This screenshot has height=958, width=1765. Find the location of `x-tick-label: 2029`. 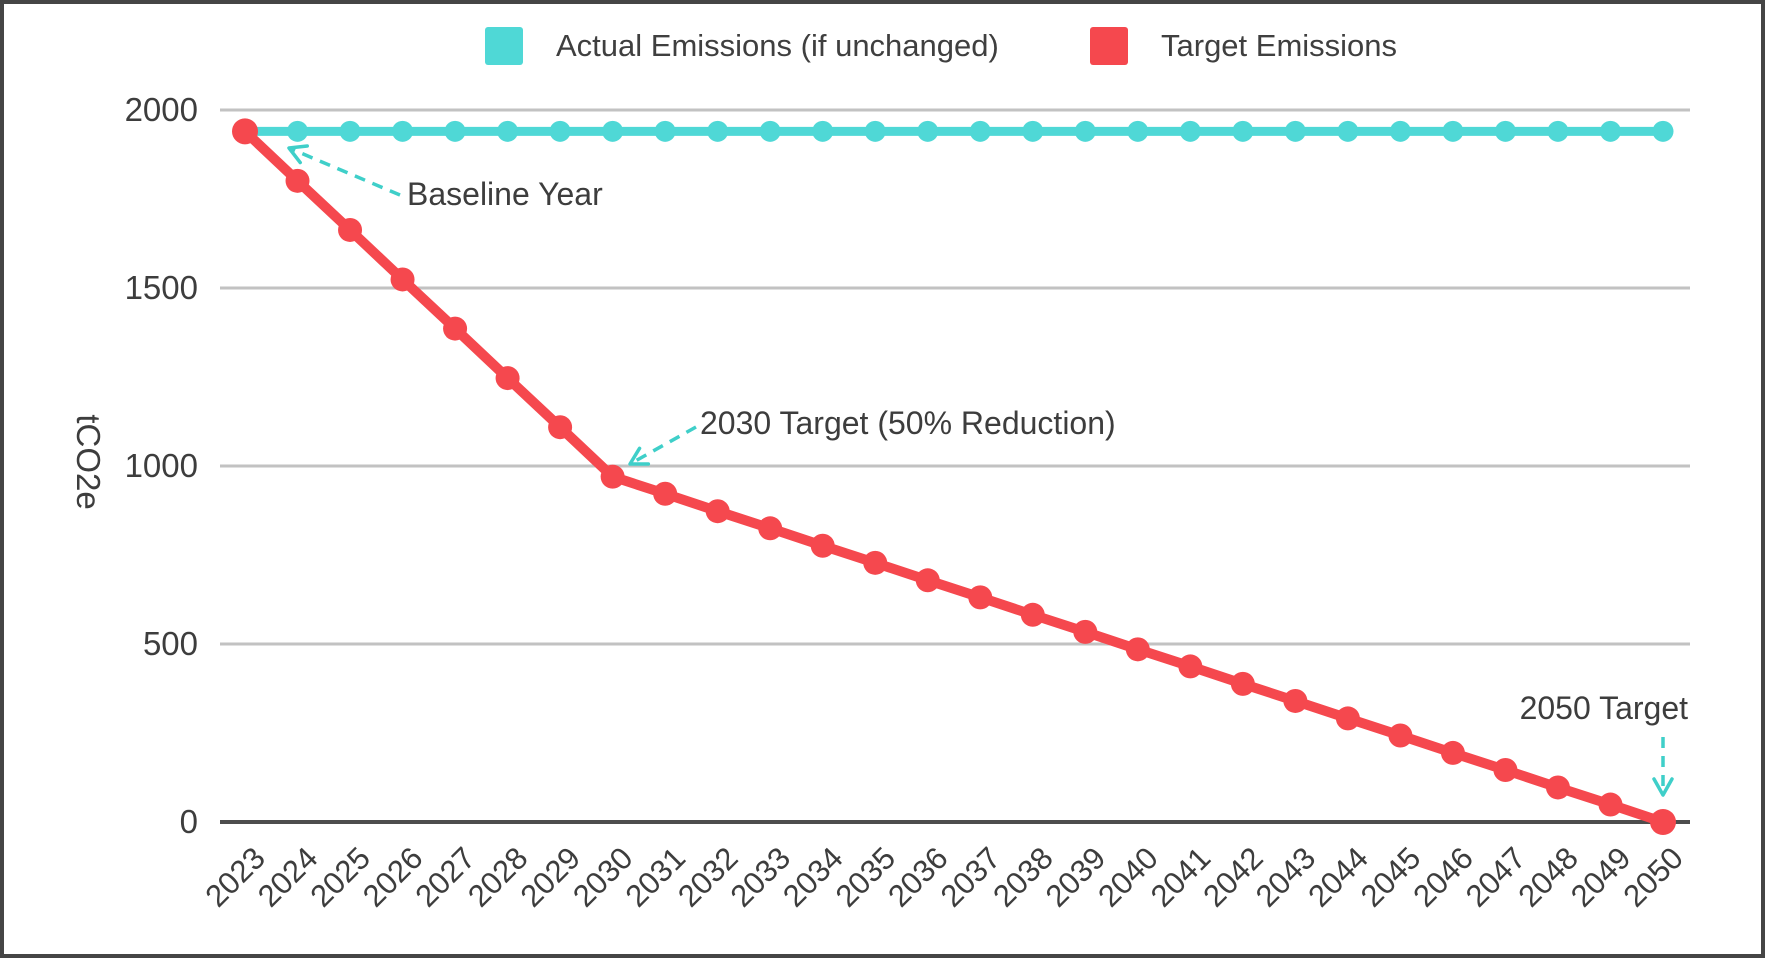

x-tick-label: 2029 is located at coordinates (551, 877).